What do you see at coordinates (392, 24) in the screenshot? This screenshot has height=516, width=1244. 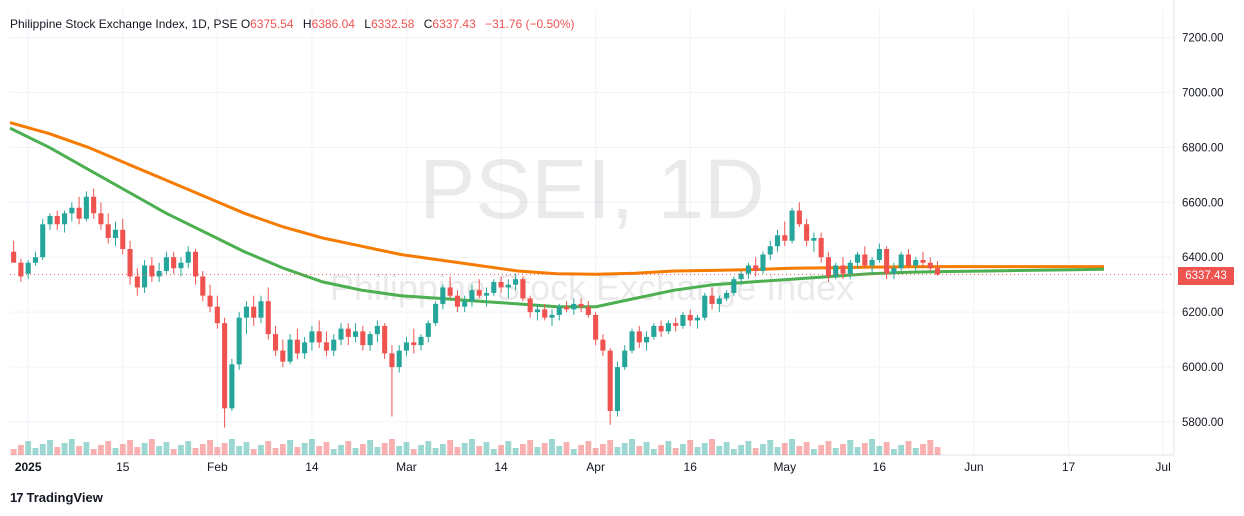 I see `low-value: 6332.58` at bounding box center [392, 24].